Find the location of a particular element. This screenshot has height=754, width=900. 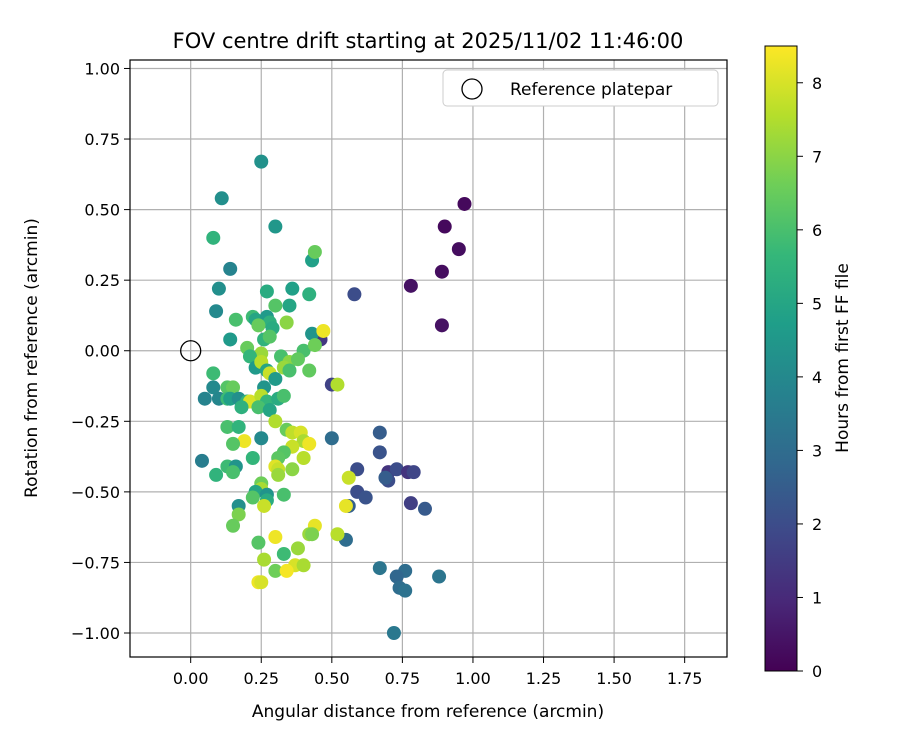

x-tick-label: 1.25 is located at coordinates (544, 678).